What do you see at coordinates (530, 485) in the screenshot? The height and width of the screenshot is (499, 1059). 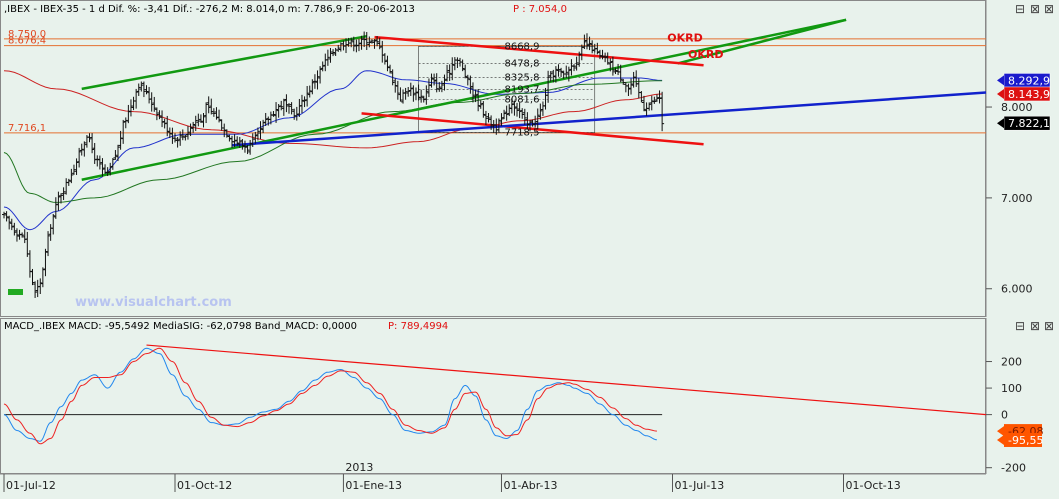 I see `time-tick-label: 01-Abr-13` at bounding box center [530, 485].